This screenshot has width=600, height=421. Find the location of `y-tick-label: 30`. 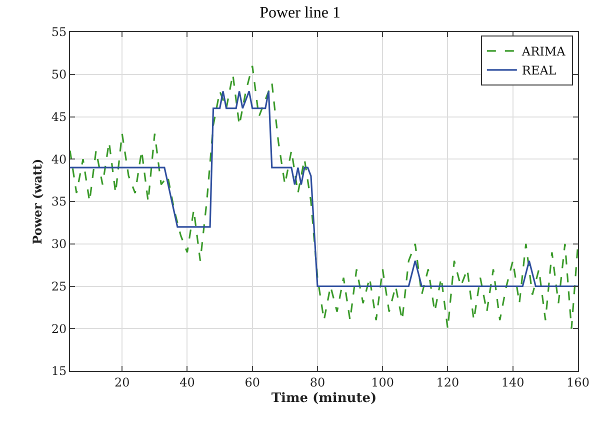

y-tick-label: 30 is located at coordinates (59, 244).